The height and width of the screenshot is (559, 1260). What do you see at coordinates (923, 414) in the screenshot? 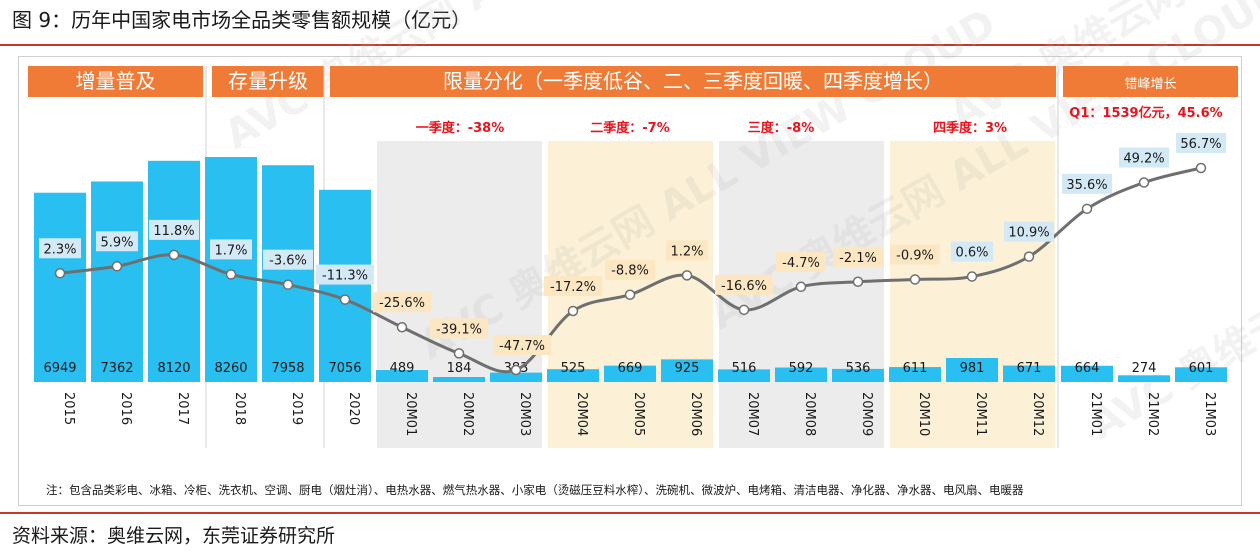
I see `x-tick-20M10: 20M10` at bounding box center [923, 414].